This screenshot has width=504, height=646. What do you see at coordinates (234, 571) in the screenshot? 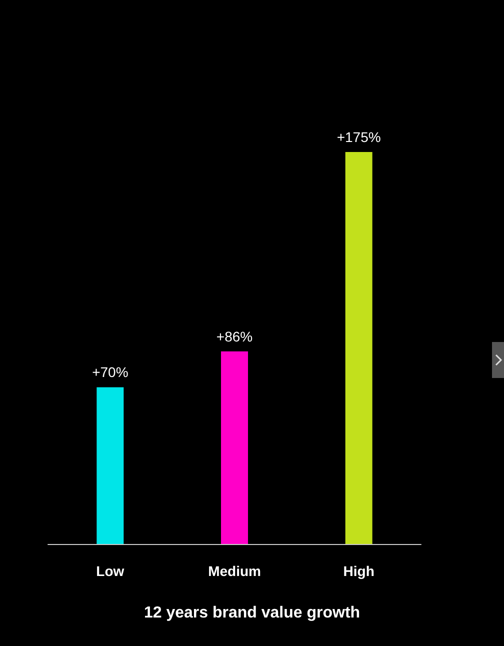
I see `x-tick-label: Medium` at bounding box center [234, 571].